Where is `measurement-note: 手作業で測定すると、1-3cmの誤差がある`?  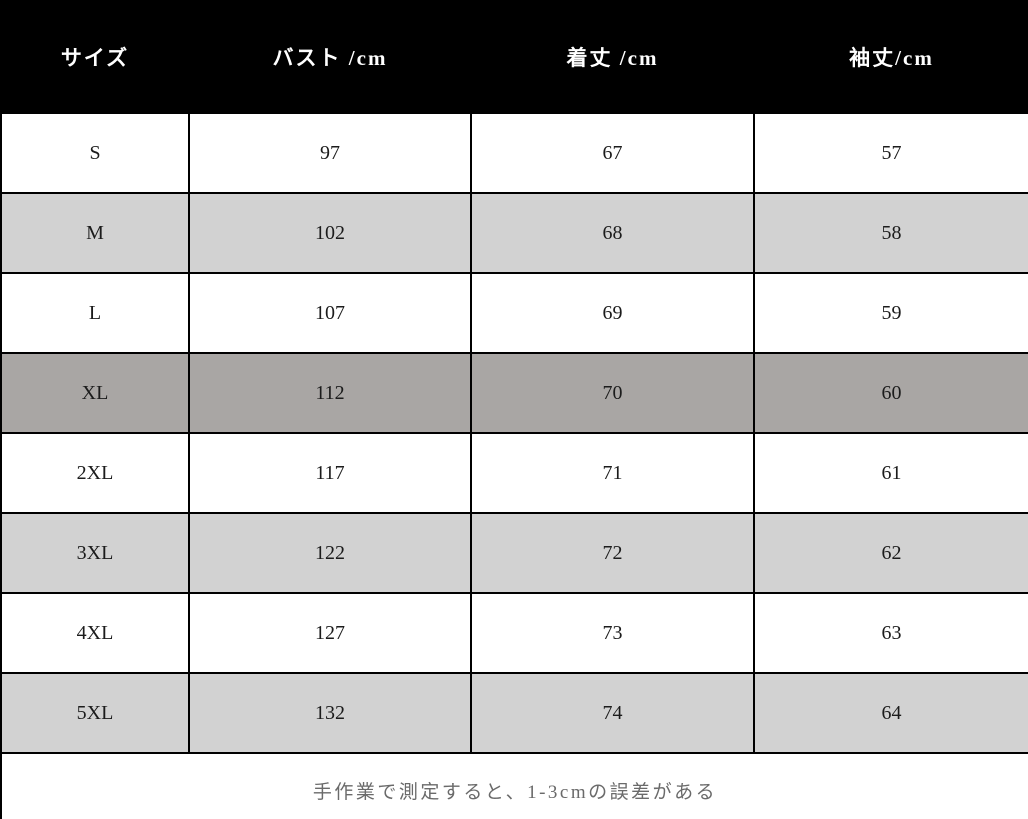 measurement-note: 手作業で測定すると、1-3cmの誤差がある is located at coordinates (514, 785).